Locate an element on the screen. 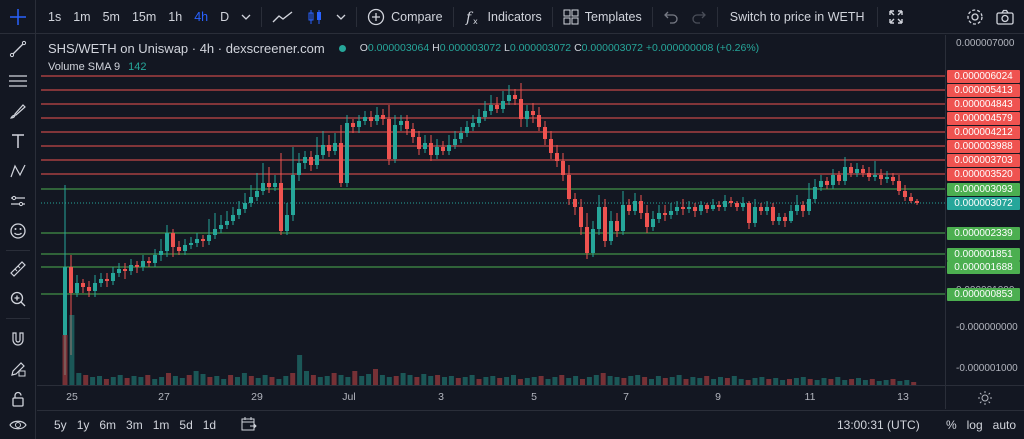  line-chart-icon is located at coordinates (282, 16).